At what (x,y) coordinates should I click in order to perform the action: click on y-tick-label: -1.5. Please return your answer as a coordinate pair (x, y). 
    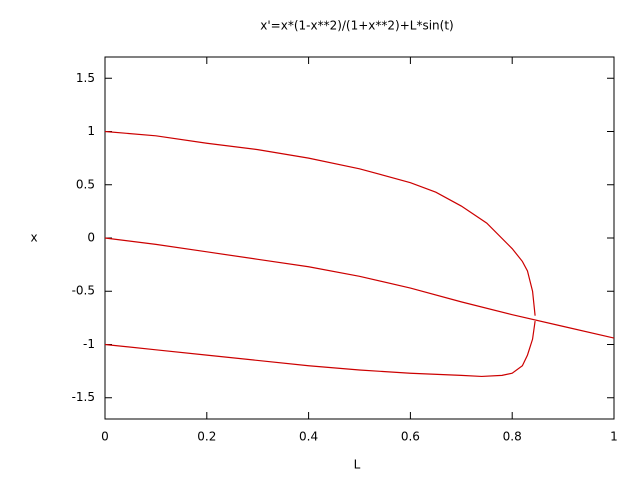
    Looking at the image, I should click on (83, 397).